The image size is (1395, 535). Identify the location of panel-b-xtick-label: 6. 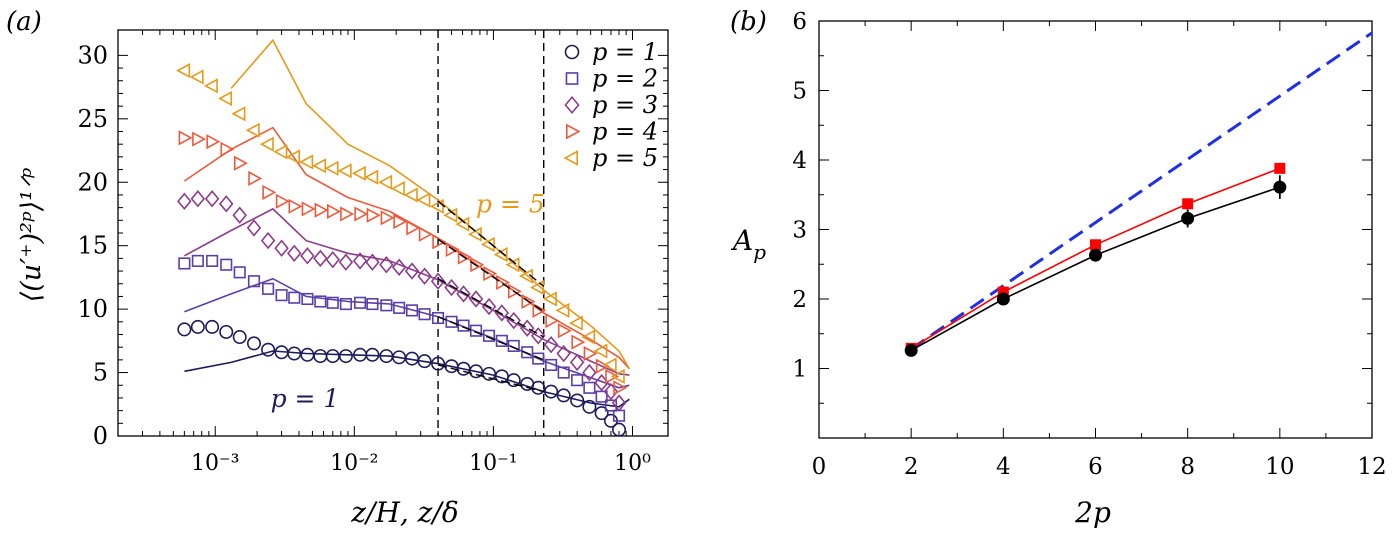
(1095, 467).